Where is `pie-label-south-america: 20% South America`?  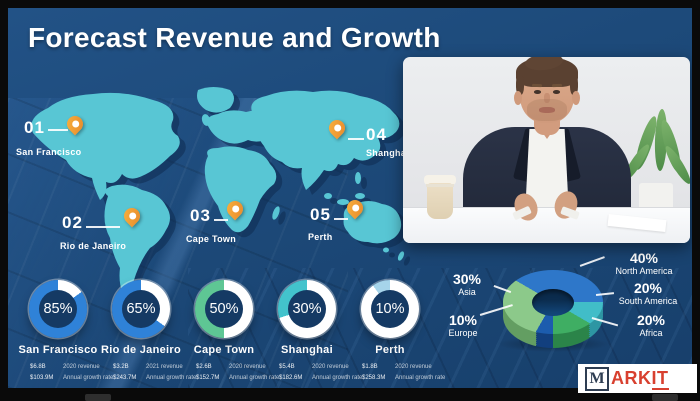
pie-label-south-america: 20% South America is located at coordinates (648, 293).